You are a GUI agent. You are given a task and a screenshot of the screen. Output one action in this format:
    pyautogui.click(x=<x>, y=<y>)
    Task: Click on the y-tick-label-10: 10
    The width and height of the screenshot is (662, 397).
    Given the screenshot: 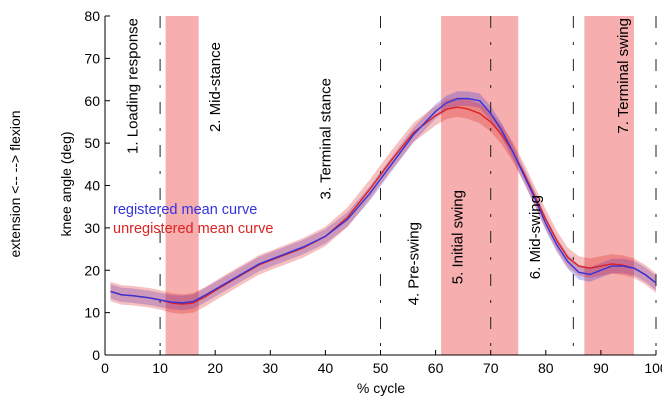 What is the action you would take?
    pyautogui.click(x=92, y=313)
    